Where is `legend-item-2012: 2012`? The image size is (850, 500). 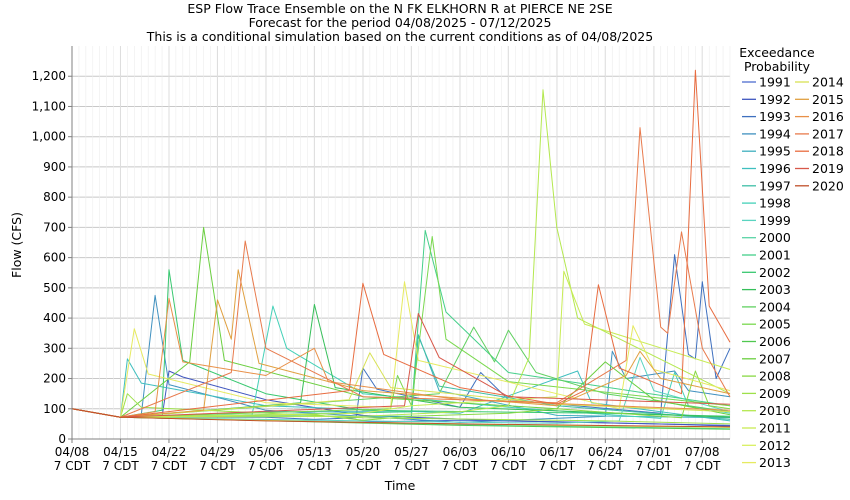 legend-item-2012: 2012 is located at coordinates (766, 445).